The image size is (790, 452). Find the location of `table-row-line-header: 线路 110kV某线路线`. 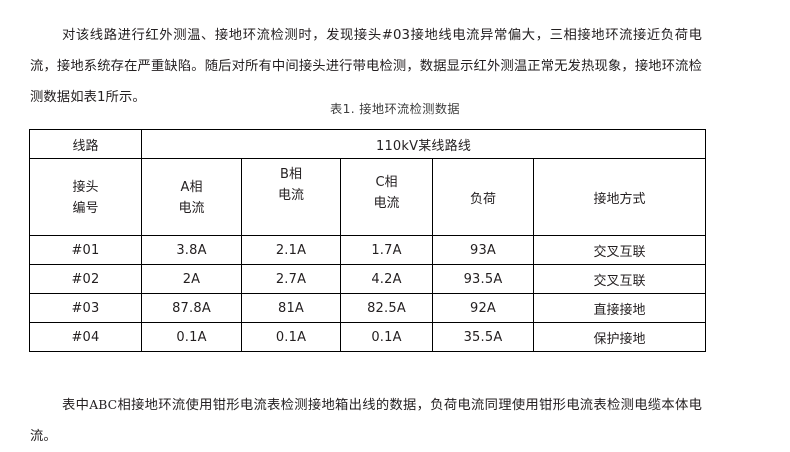

table-row-line-header: 线路 110kV某线路线 is located at coordinates (368, 144).